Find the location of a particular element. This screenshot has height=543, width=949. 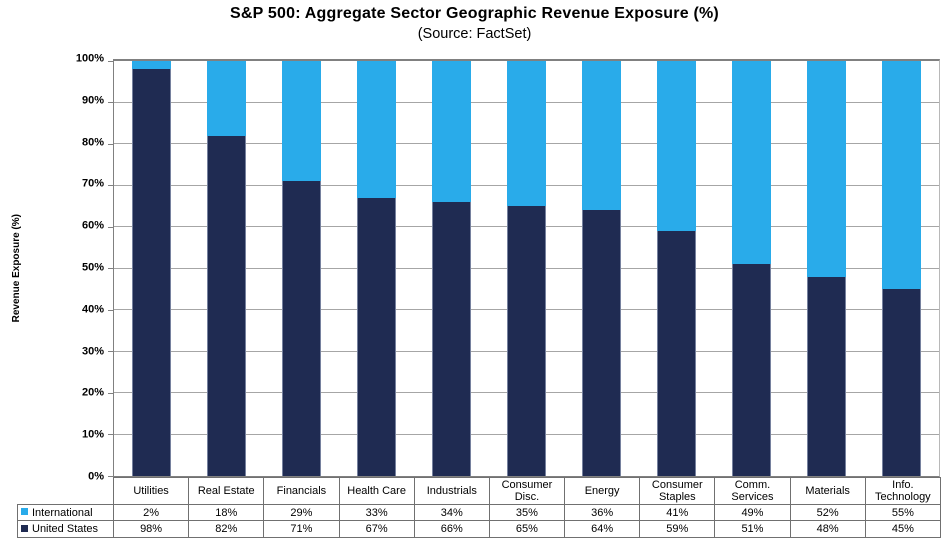

category-header-cell: Consumer Staples is located at coordinates (677, 491).